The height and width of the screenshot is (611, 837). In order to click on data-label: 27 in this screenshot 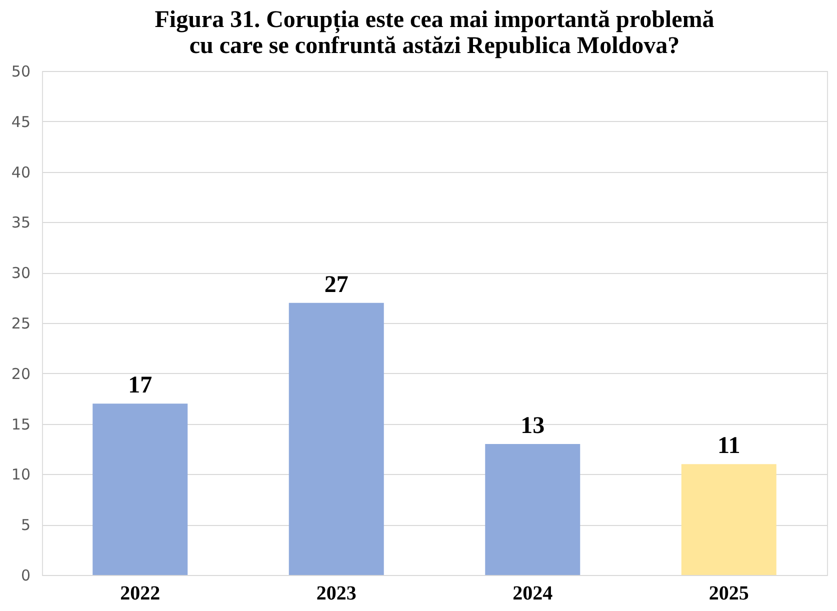, I will do `click(336, 285)`.